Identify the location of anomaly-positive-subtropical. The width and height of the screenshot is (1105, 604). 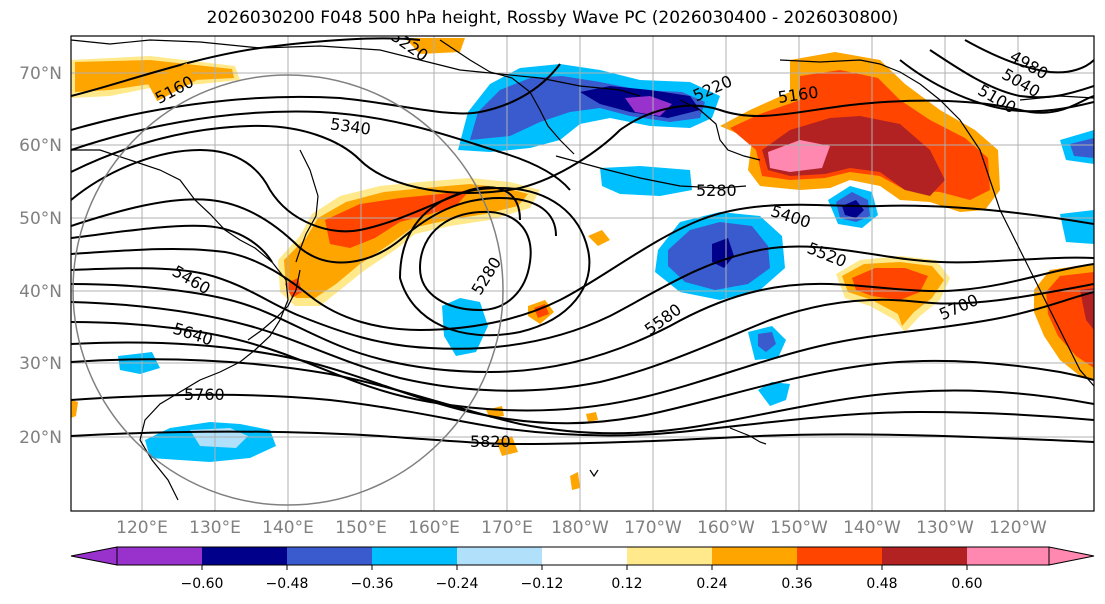
(893, 294).